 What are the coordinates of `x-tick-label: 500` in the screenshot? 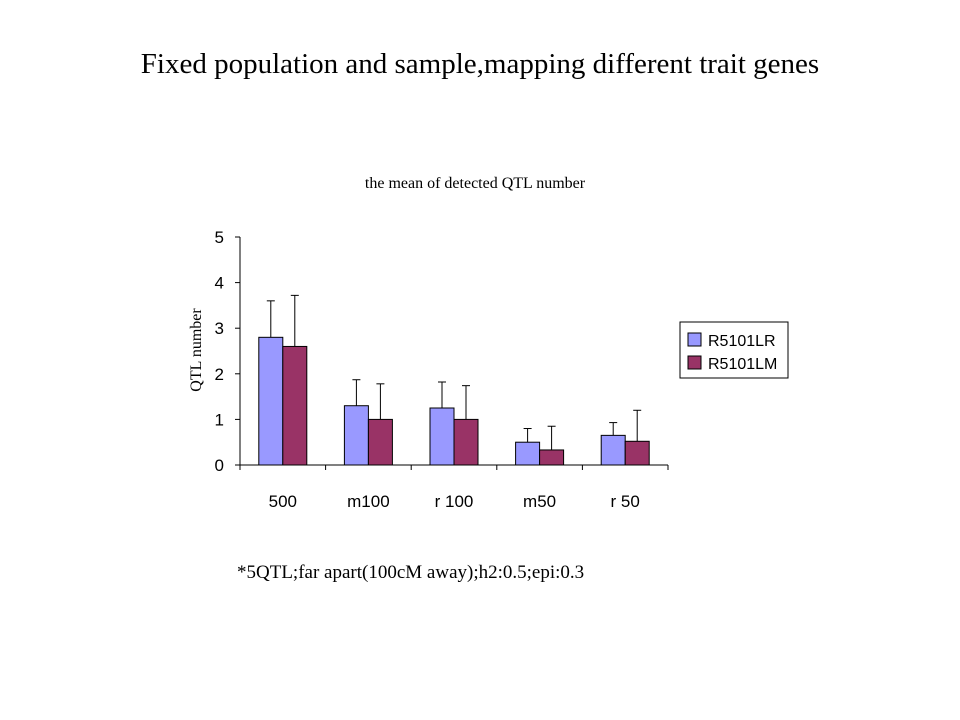 It's located at (283, 501).